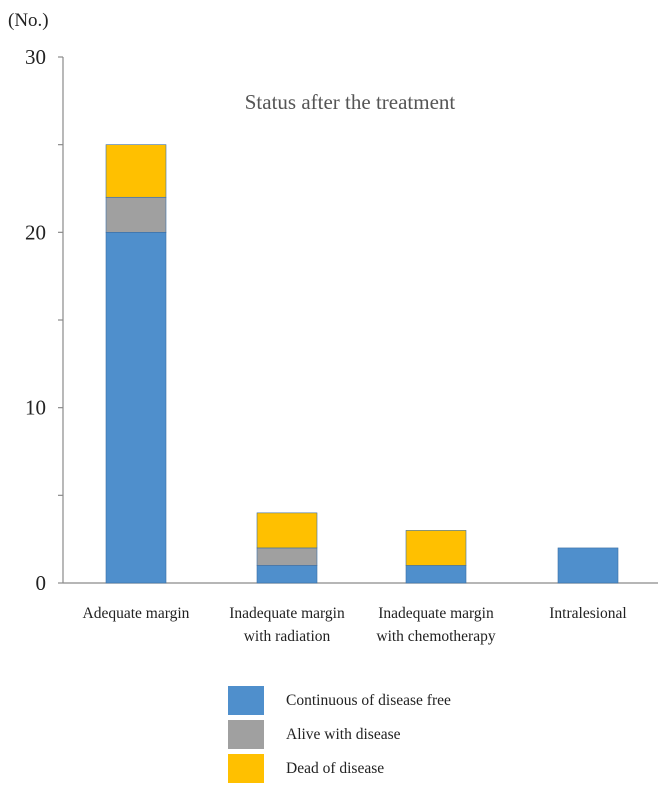  What do you see at coordinates (287, 625) in the screenshot?
I see `x-category-label: Inadequate margin with radiation` at bounding box center [287, 625].